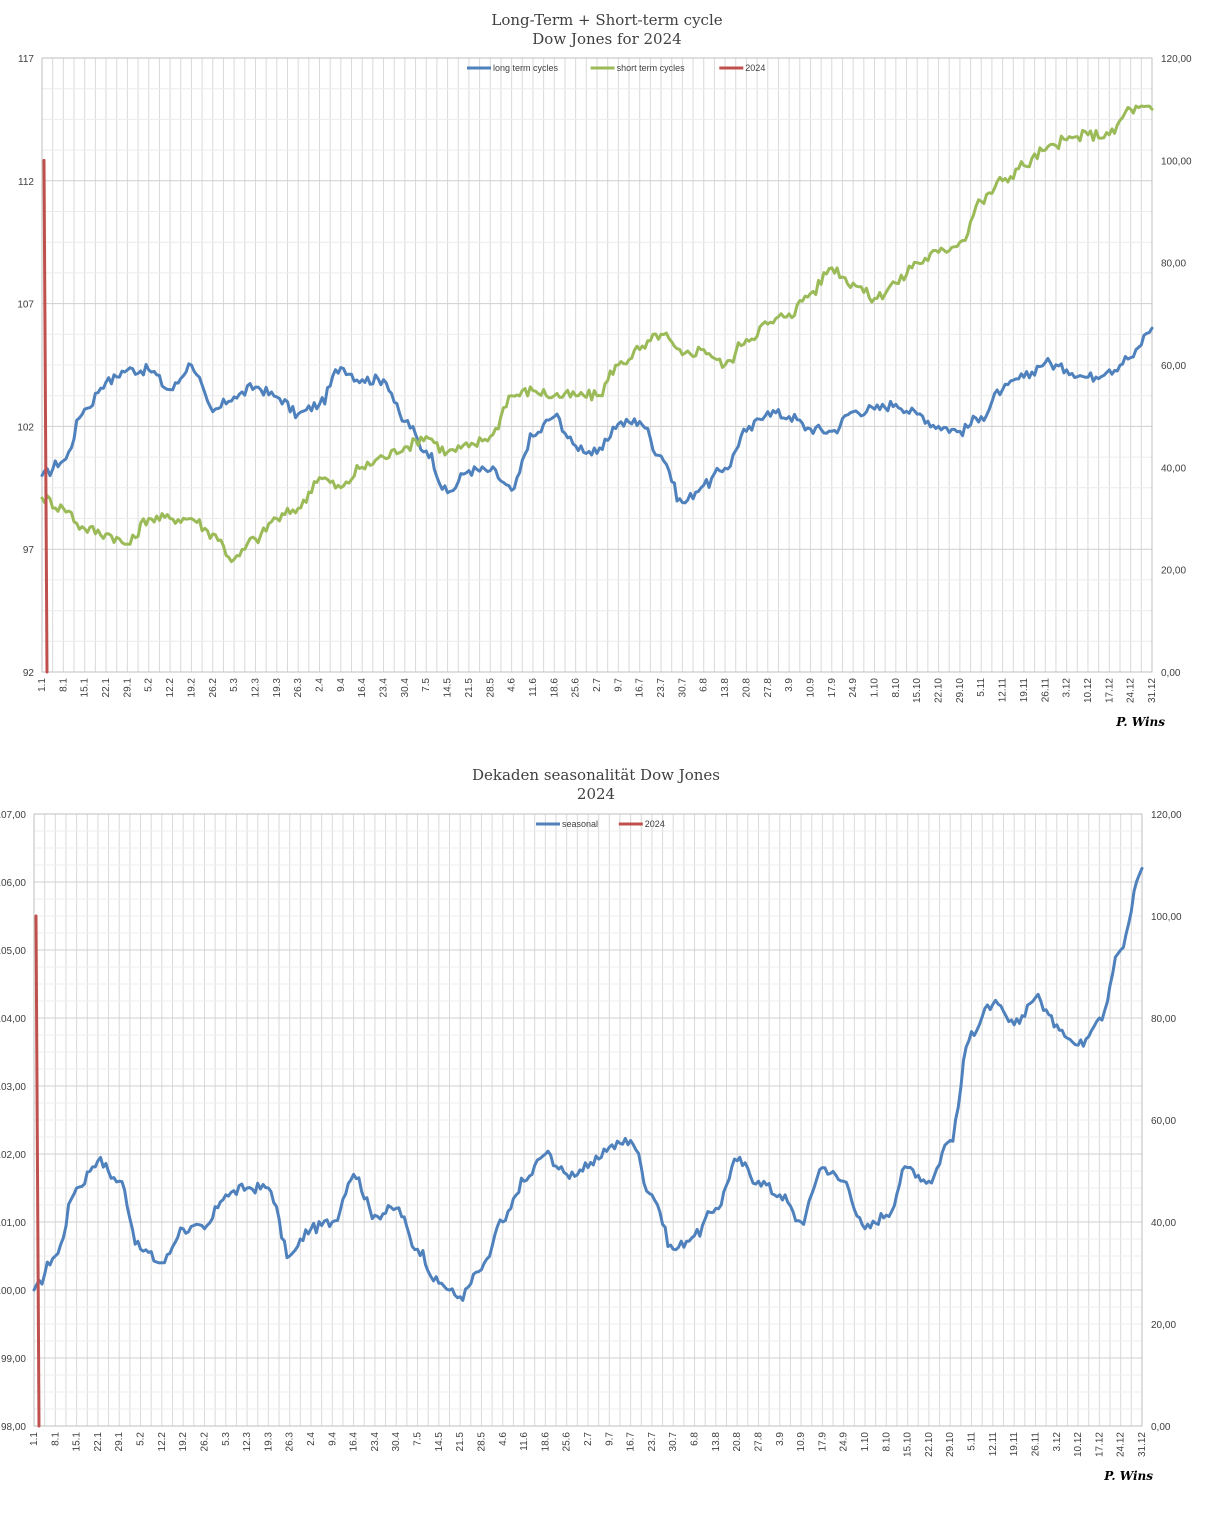  Describe the element at coordinates (545, 1442) in the screenshot. I see `x-axis-tick-label: 18.6` at that location.